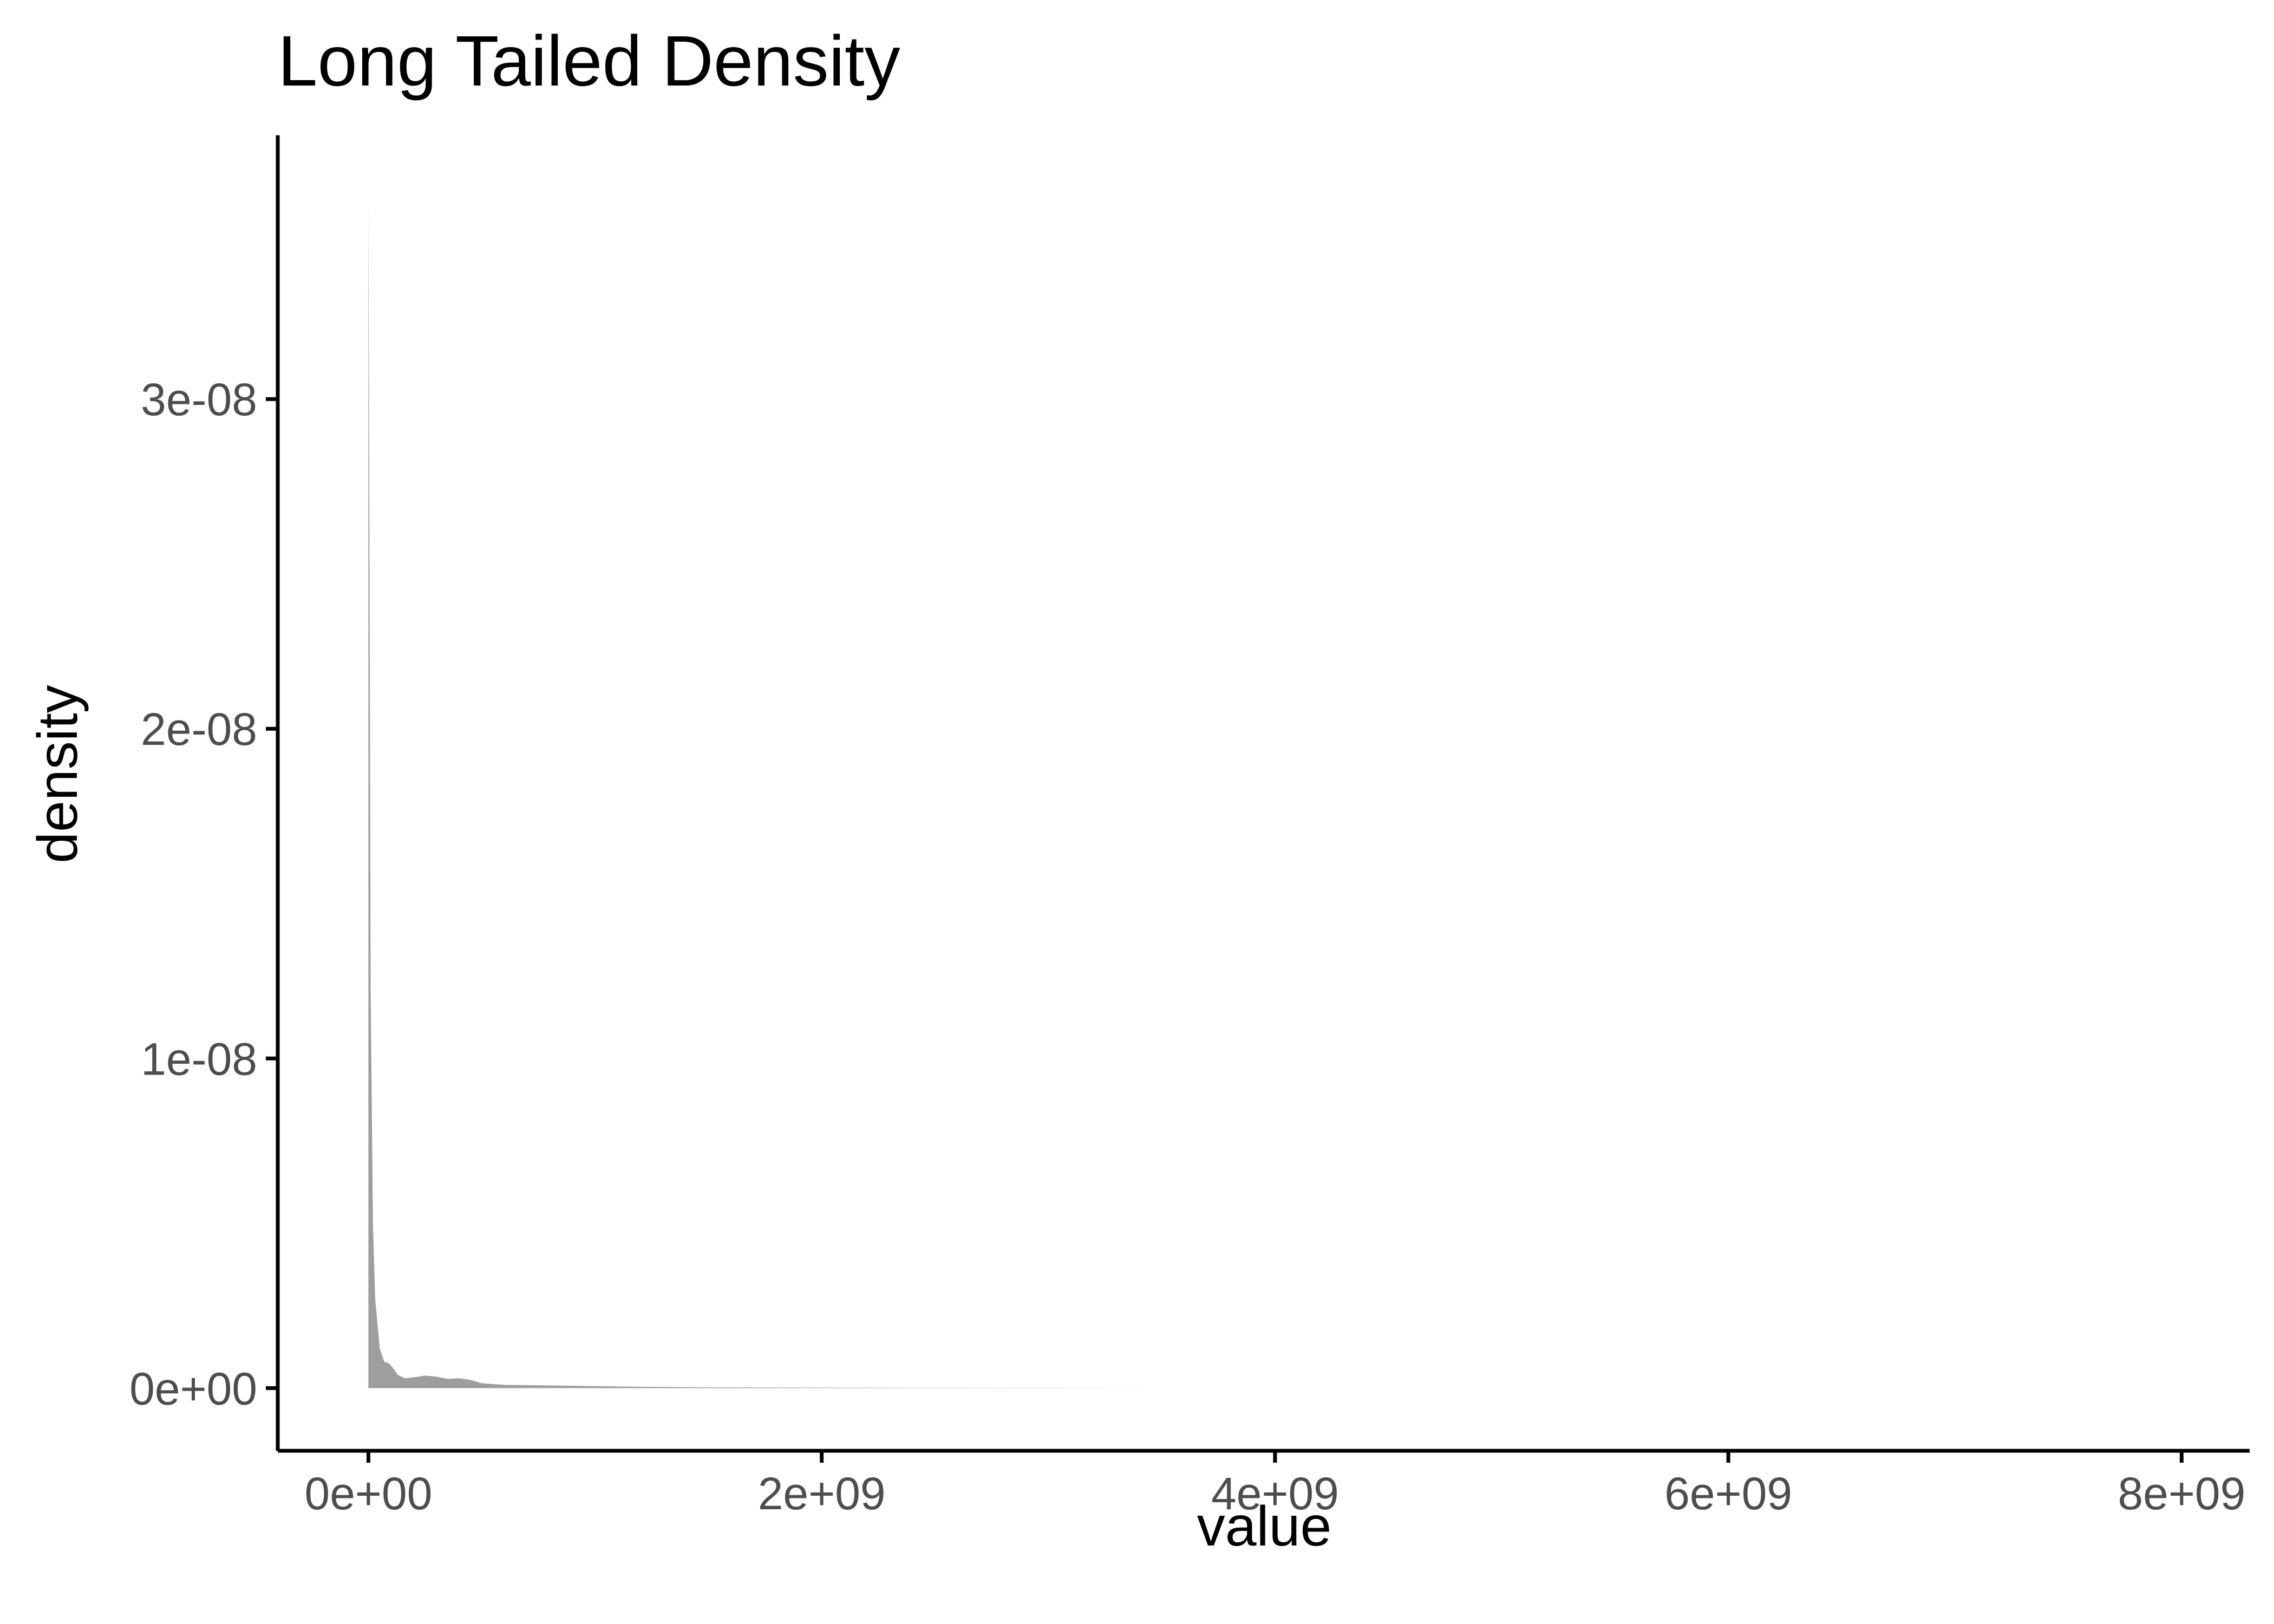  I want to click on x-tick-label: 2e+09, so click(822, 1493).